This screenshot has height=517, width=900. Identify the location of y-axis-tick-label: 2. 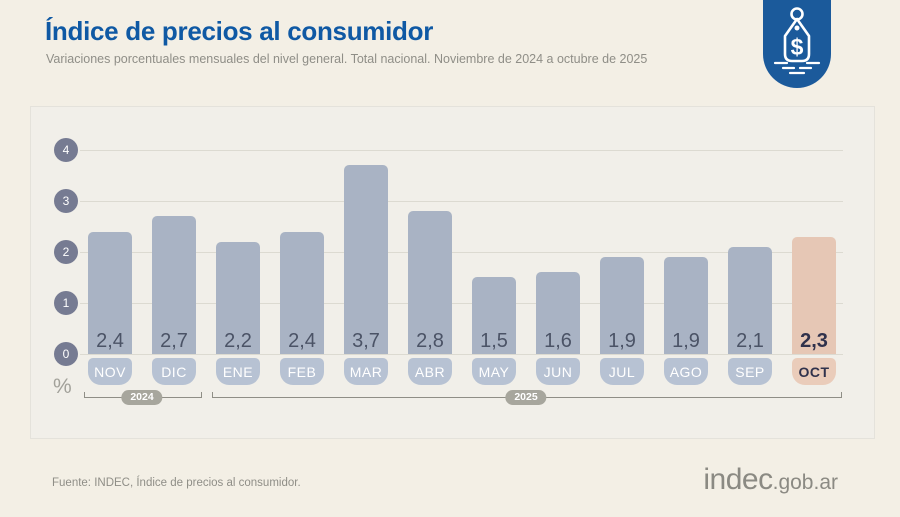
(66, 252).